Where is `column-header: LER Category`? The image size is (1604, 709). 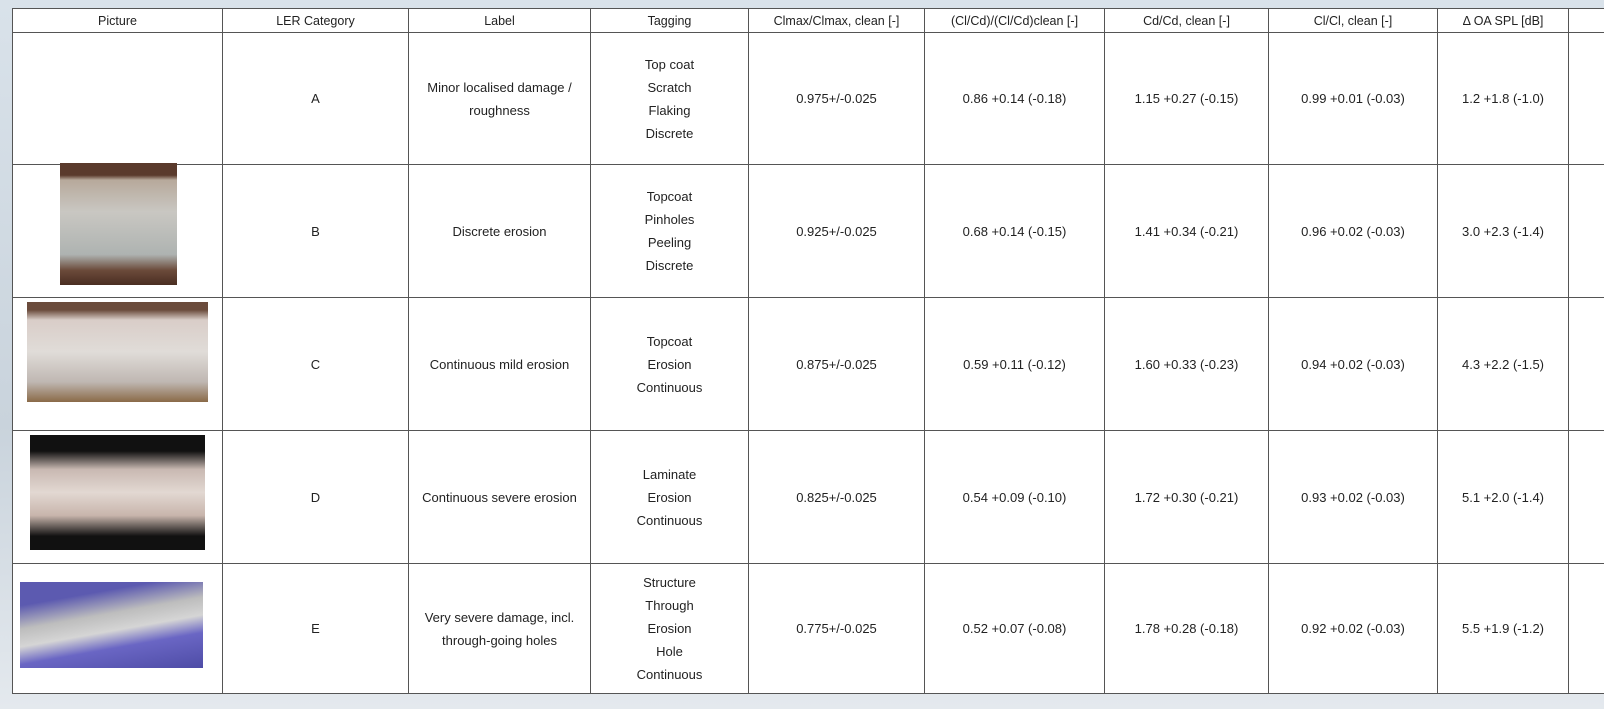
column-header: LER Category is located at coordinates (315, 20).